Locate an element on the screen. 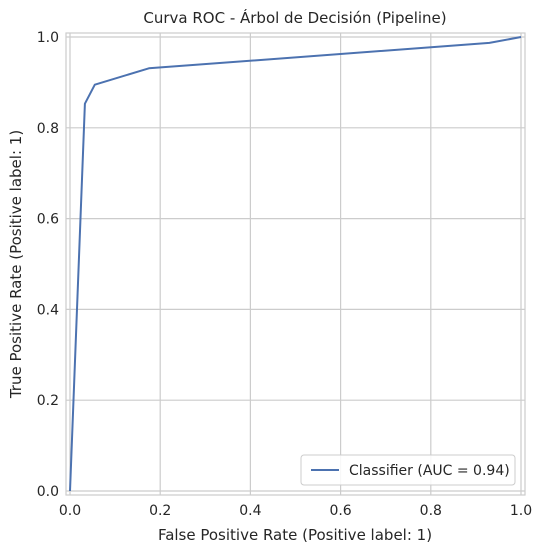 The image size is (543, 553). x-tick-label-2: 0.4 is located at coordinates (250, 511).